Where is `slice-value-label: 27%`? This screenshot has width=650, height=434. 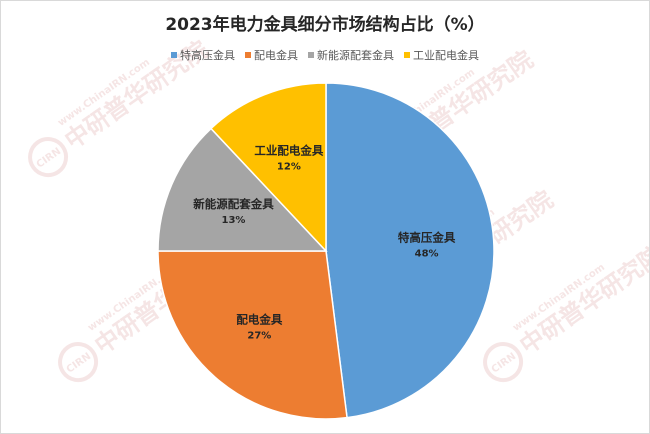 slice-value-label: 27% is located at coordinates (259, 336).